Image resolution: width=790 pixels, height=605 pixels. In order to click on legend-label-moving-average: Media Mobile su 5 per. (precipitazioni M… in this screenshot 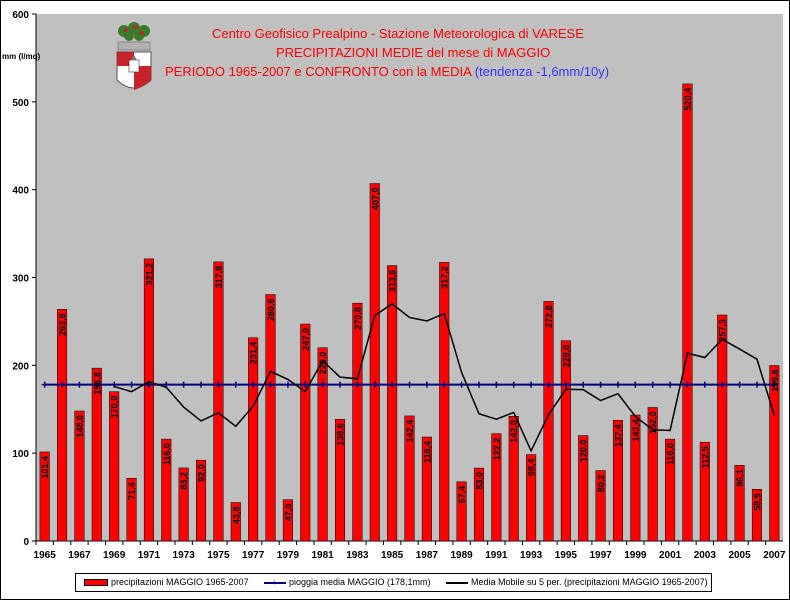, I will do `click(589, 582)`.